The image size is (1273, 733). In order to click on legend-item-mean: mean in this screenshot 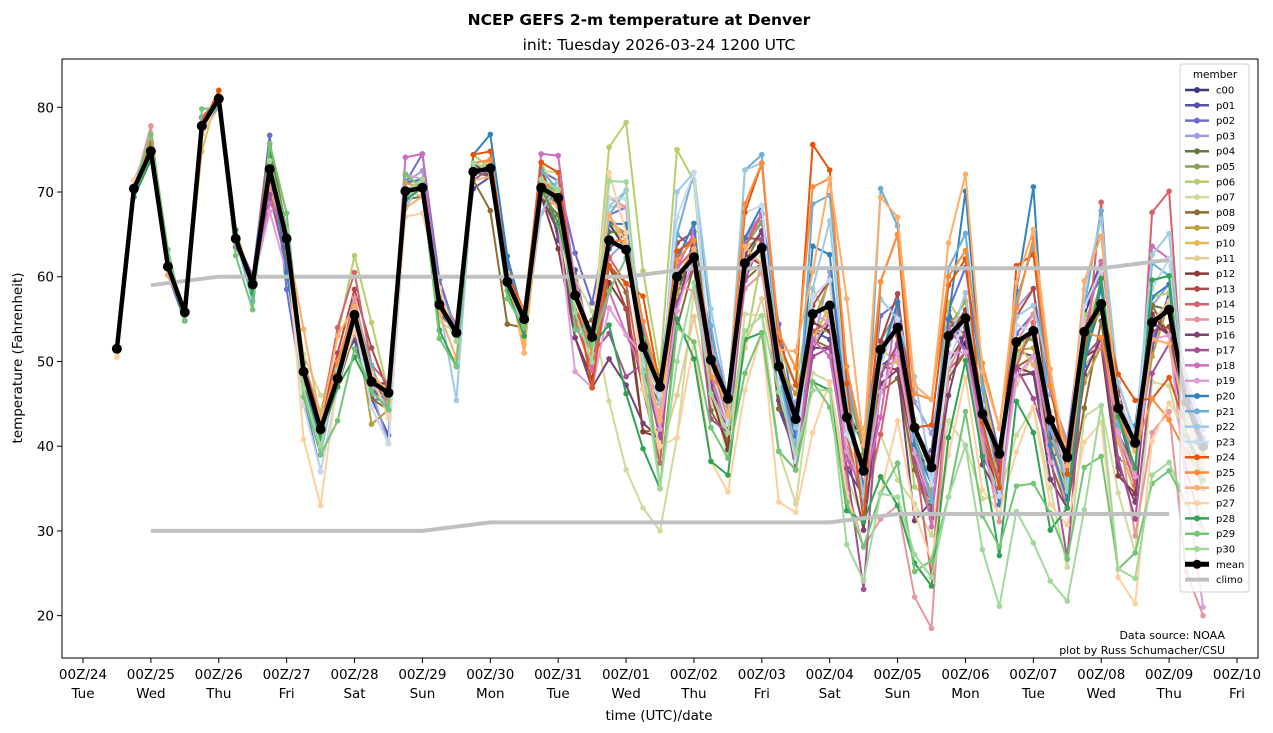, I will do `click(1214, 565)`.